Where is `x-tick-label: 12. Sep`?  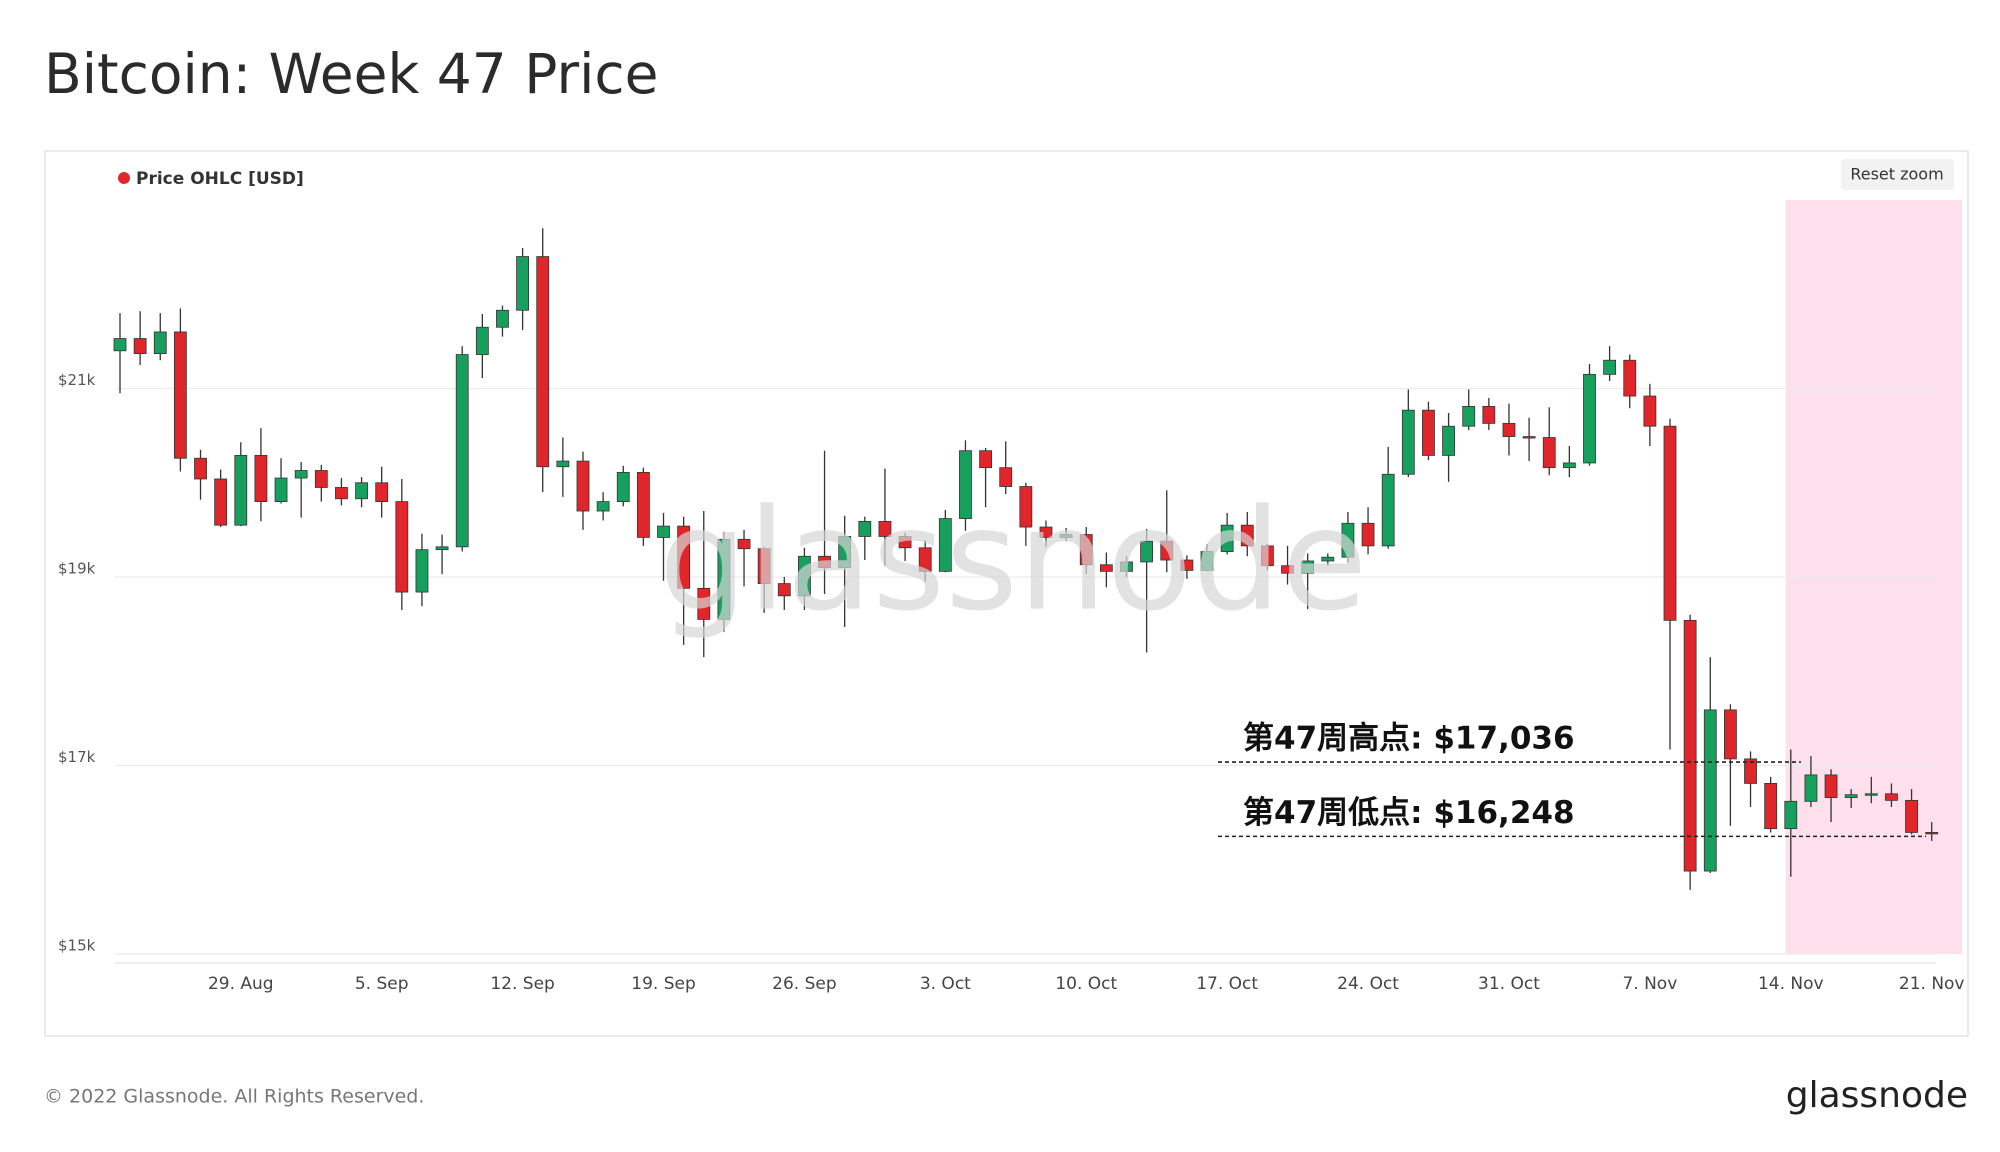
x-tick-label: 12. Sep is located at coordinates (522, 984).